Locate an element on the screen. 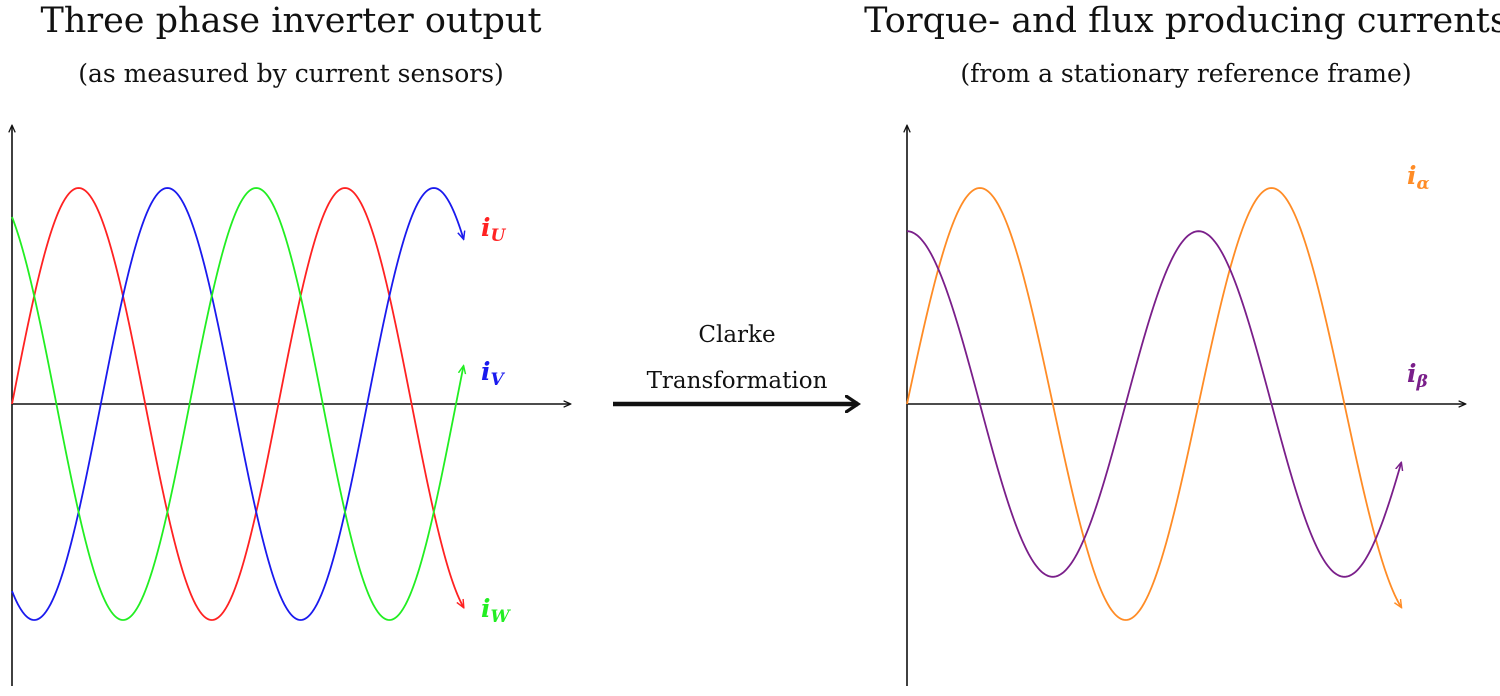  left-panel-title: Three phase inverter output is located at coordinates (290, 21).